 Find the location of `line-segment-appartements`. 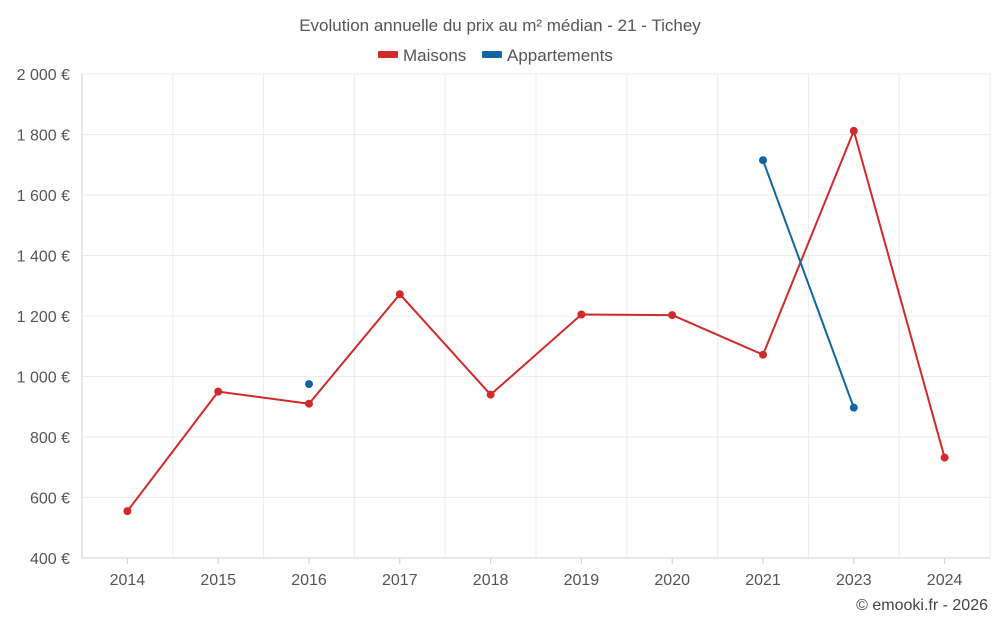

line-segment-appartements is located at coordinates (808, 284).